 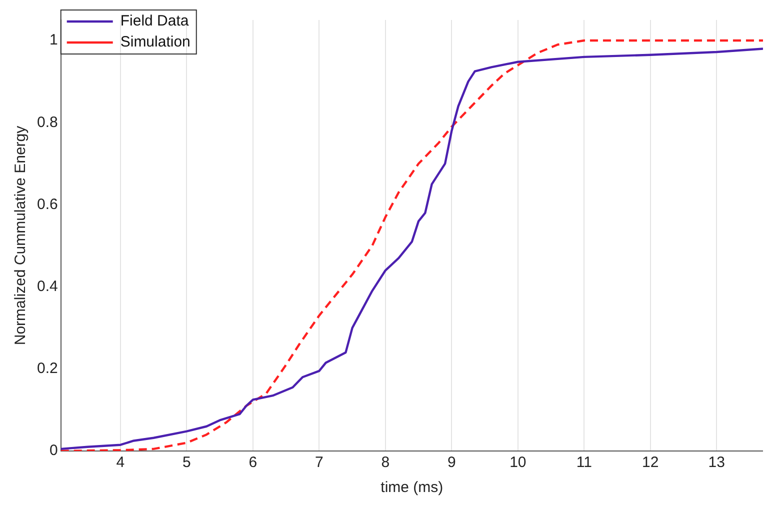 I want to click on legend-label: Simulation, so click(x=155, y=42).